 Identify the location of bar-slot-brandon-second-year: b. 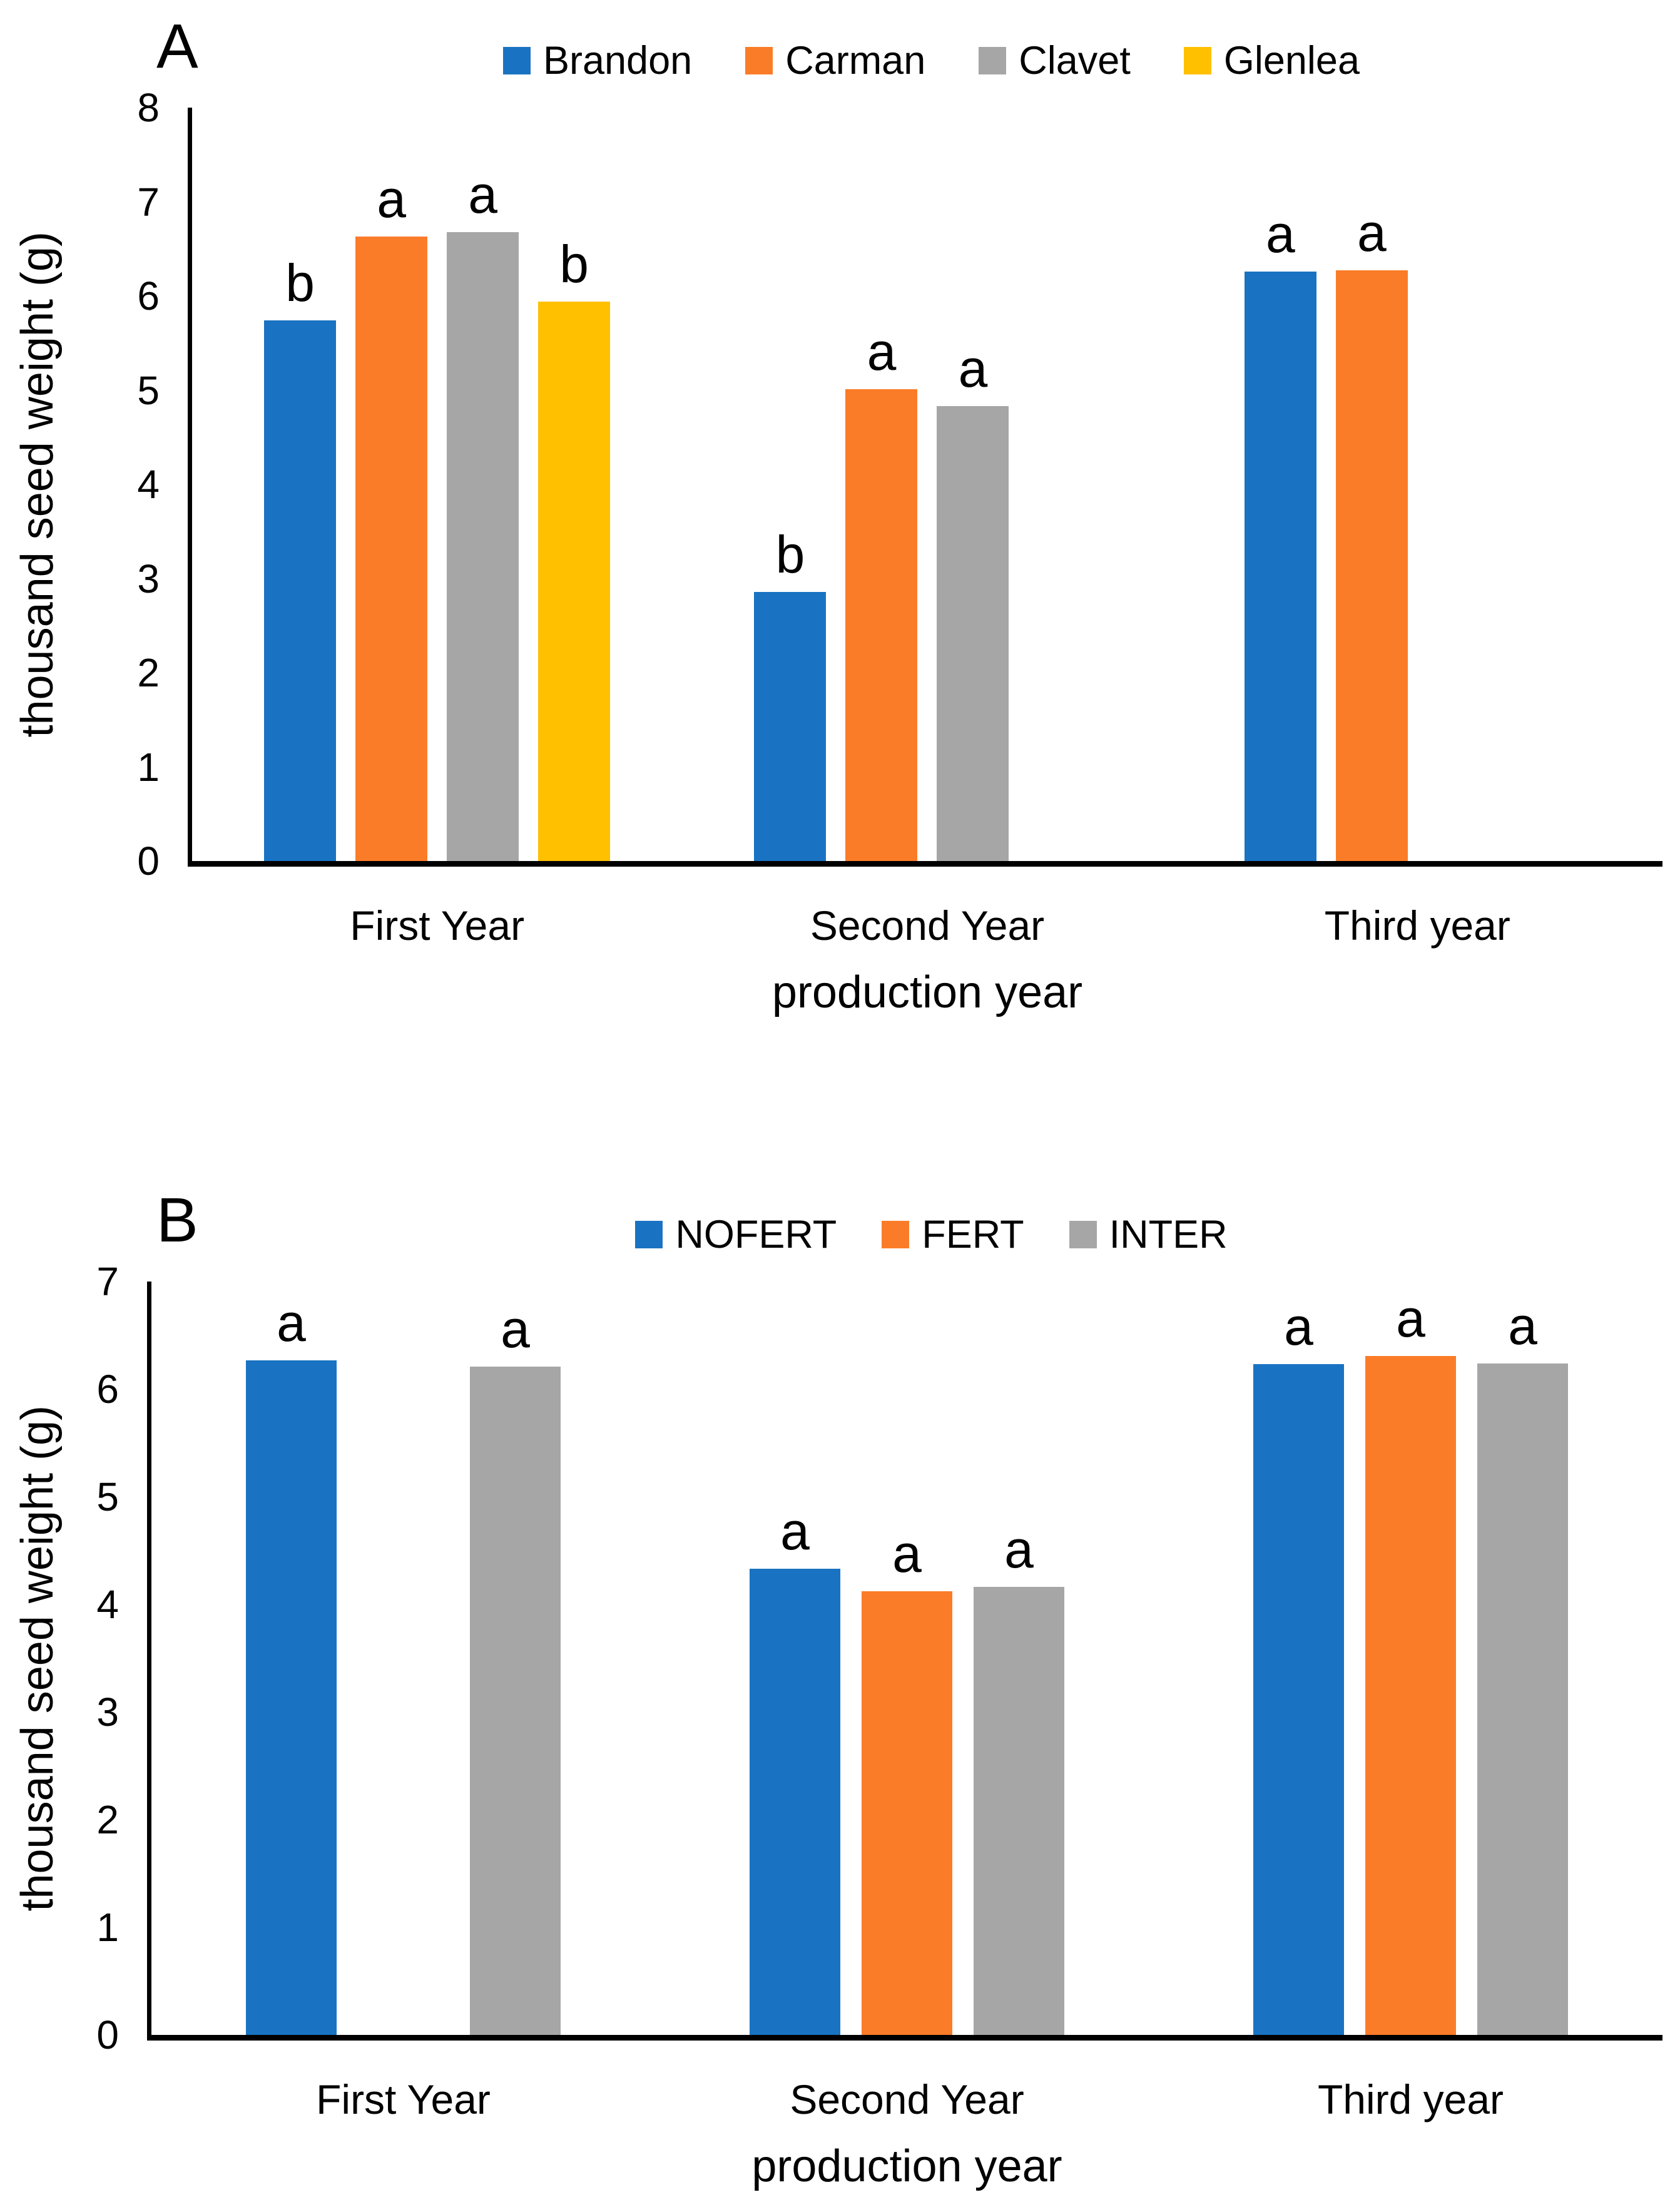
(790, 485).